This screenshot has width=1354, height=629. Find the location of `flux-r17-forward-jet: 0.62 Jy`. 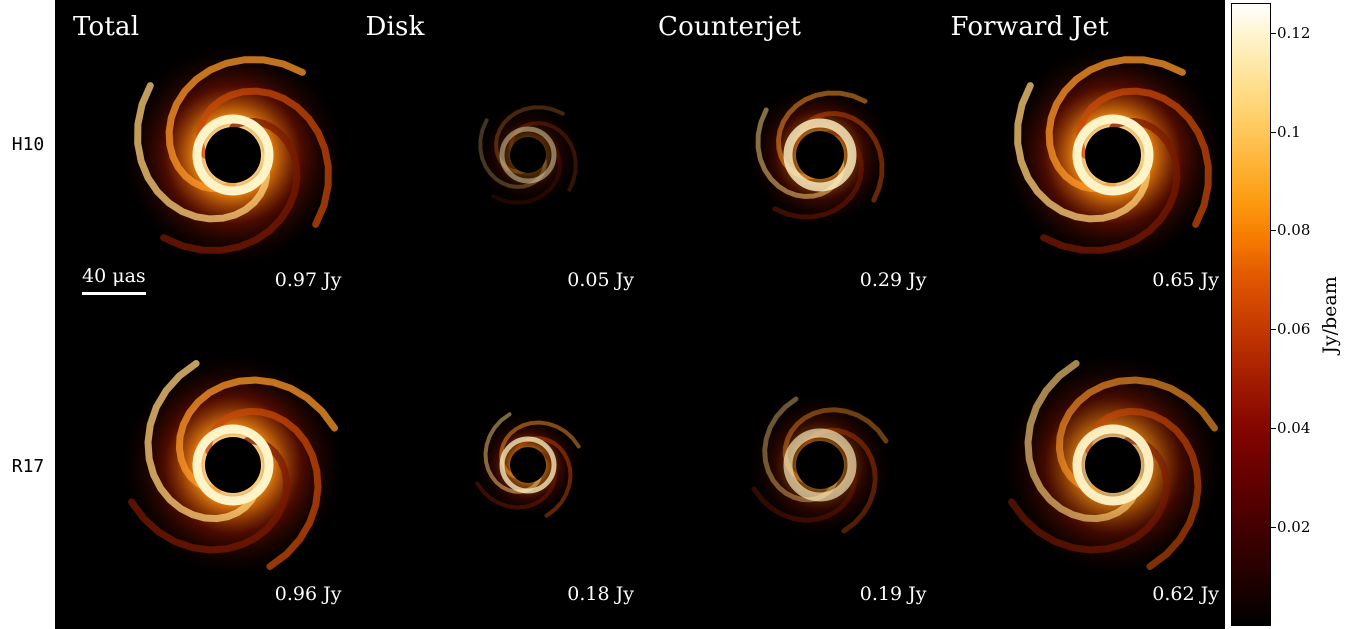

flux-r17-forward-jet: 0.62 Jy is located at coordinates (1185, 594).